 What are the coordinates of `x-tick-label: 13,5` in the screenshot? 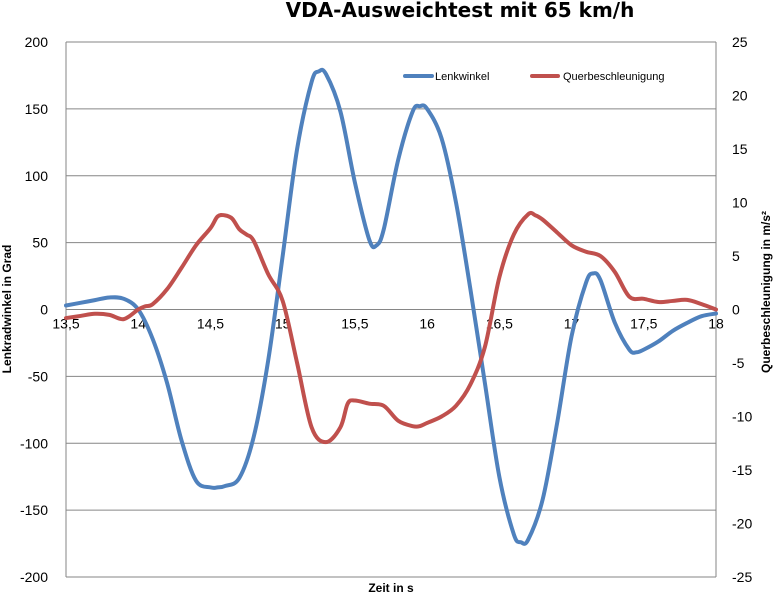 It's located at (65, 324).